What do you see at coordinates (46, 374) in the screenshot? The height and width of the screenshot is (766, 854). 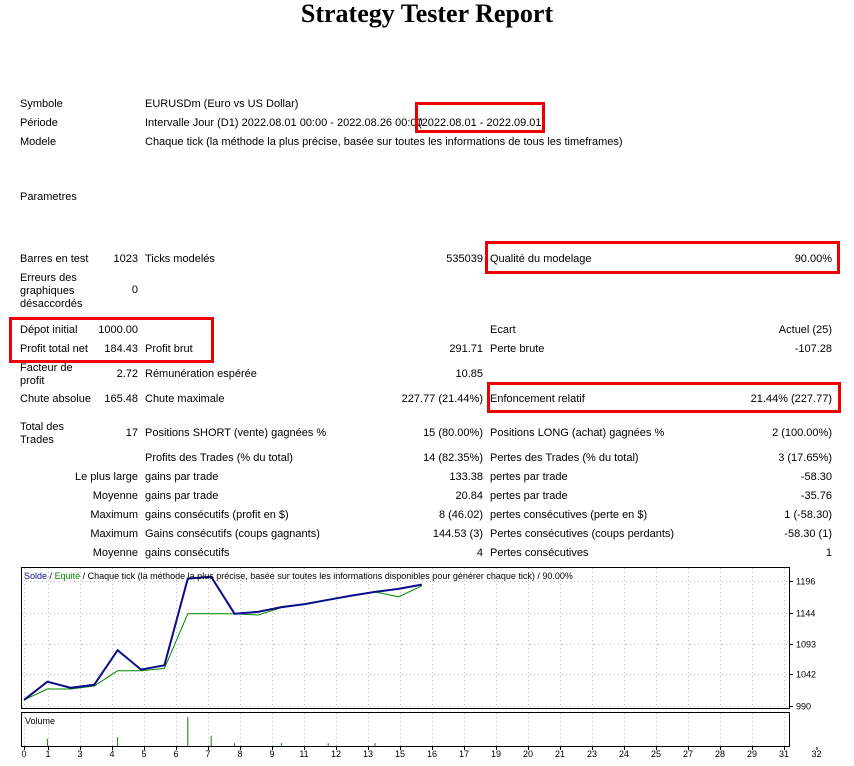 I see `profit-factor-label: Facteur de profit` at bounding box center [46, 374].